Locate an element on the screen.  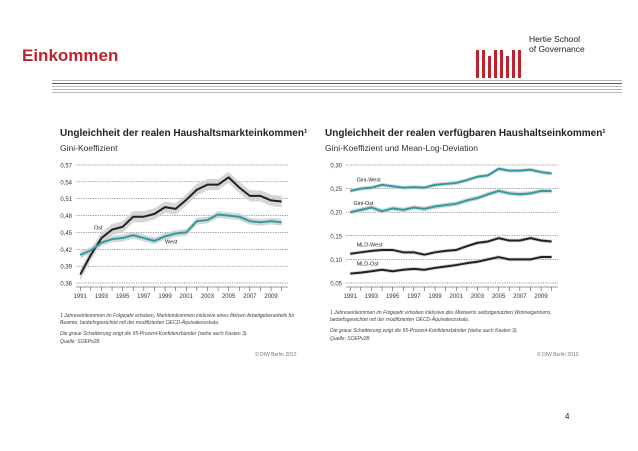
logo-text: Hertie School of Governance is located at coordinates (557, 44).